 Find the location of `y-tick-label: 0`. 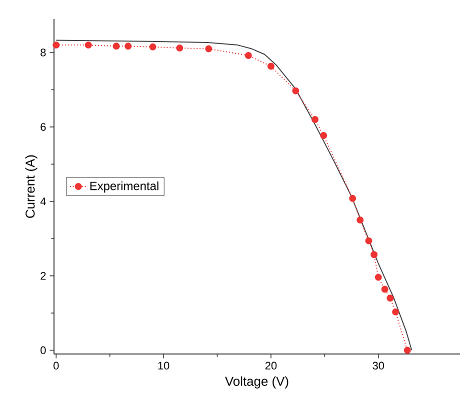

y-tick-label: 0 is located at coordinates (43, 350).